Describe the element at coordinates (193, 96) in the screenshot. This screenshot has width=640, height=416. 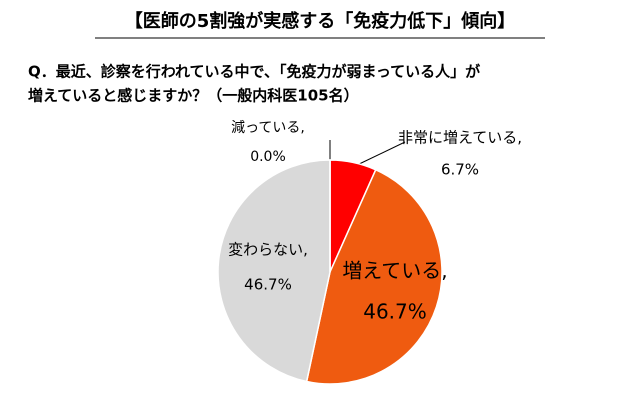
I see `subtitle: 増えていると感じますか？（一般内科医105名）` at that location.